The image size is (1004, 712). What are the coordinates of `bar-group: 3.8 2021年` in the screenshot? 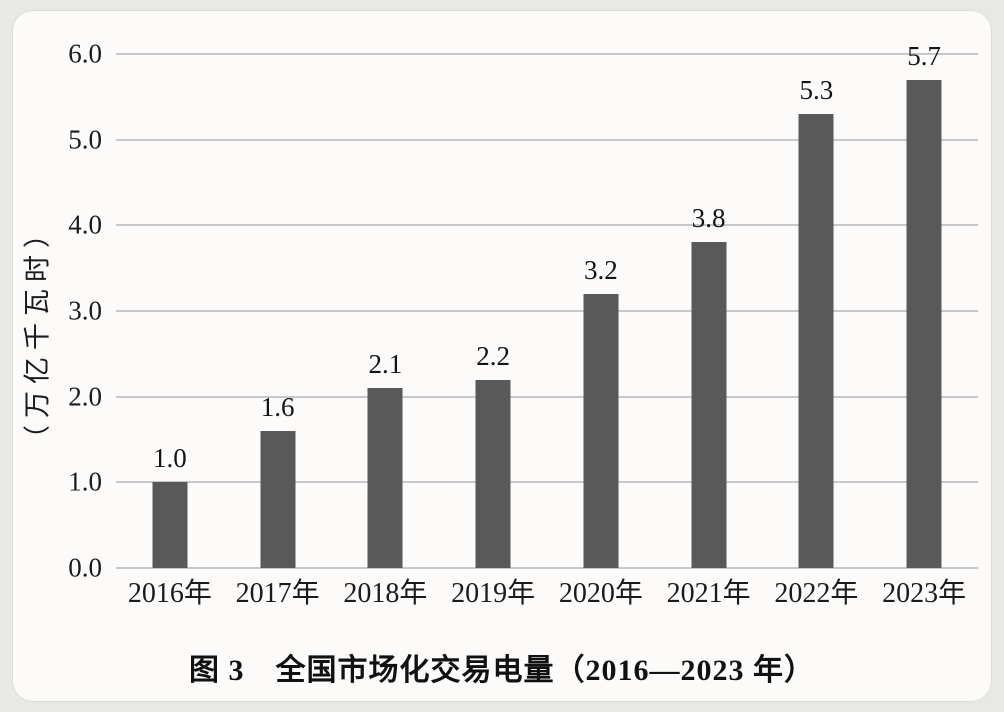 It's located at (709, 331).